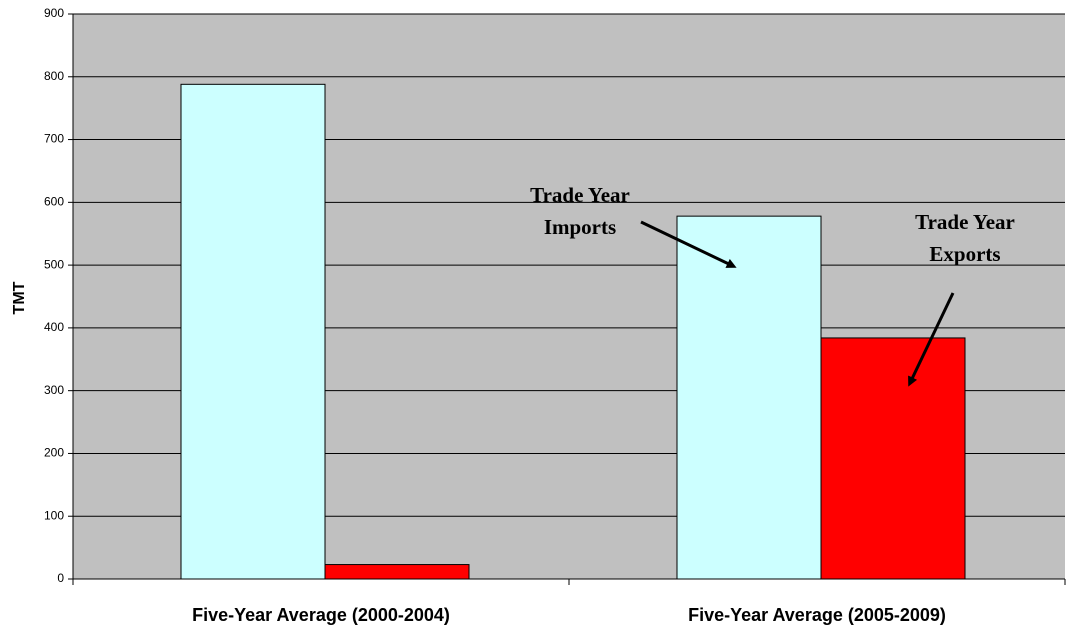  What do you see at coordinates (817, 615) in the screenshot?
I see `x-tick-label: Five-Year Average (2005-2009)` at bounding box center [817, 615].